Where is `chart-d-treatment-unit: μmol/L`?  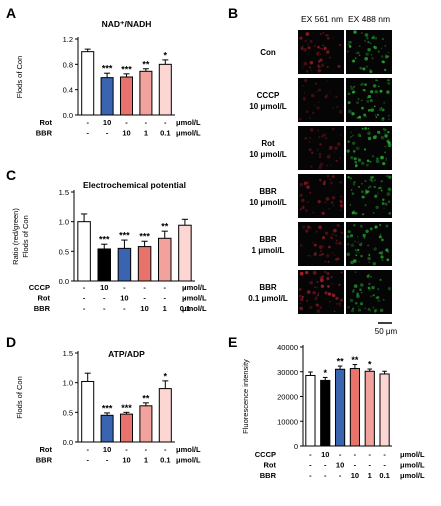
chart-d-treatment-unit: μmol/L is located at coordinates (188, 449).